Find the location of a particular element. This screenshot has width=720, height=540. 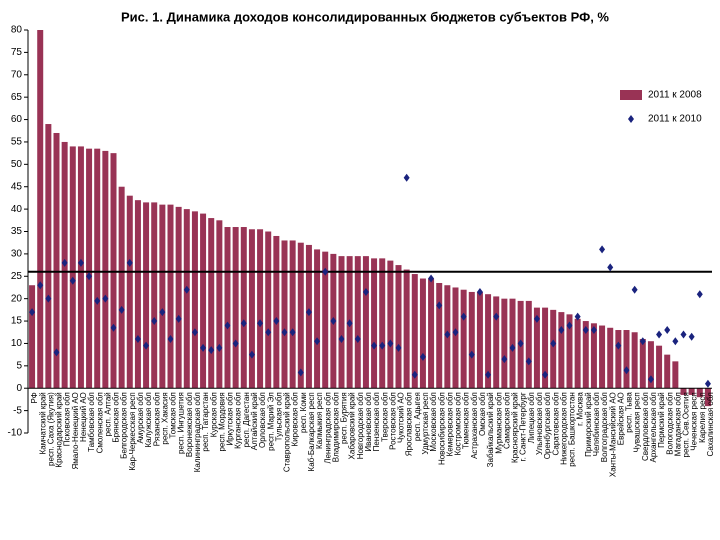

x-tick-label: Ханты-Мансийский АО is located at coordinates (612, 434).